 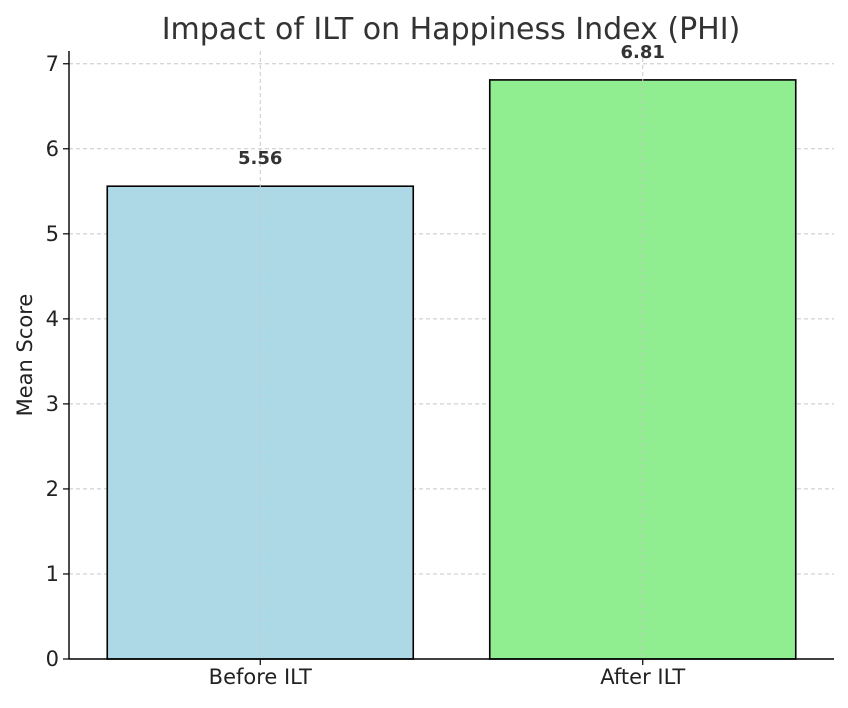 I want to click on y-axis-label: Mean Score, so click(x=25, y=355).